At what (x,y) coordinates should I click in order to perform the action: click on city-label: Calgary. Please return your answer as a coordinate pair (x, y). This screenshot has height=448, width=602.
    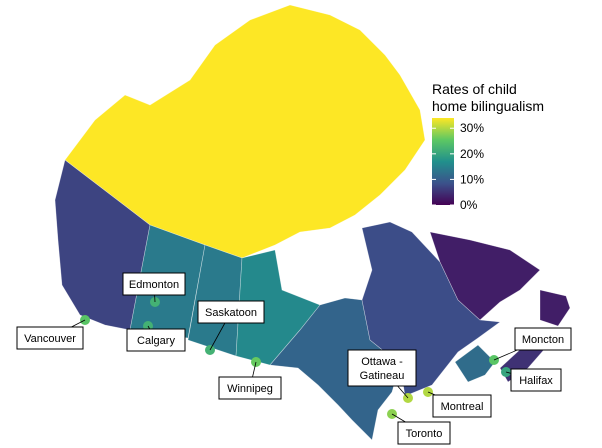
    Looking at the image, I should click on (156, 341).